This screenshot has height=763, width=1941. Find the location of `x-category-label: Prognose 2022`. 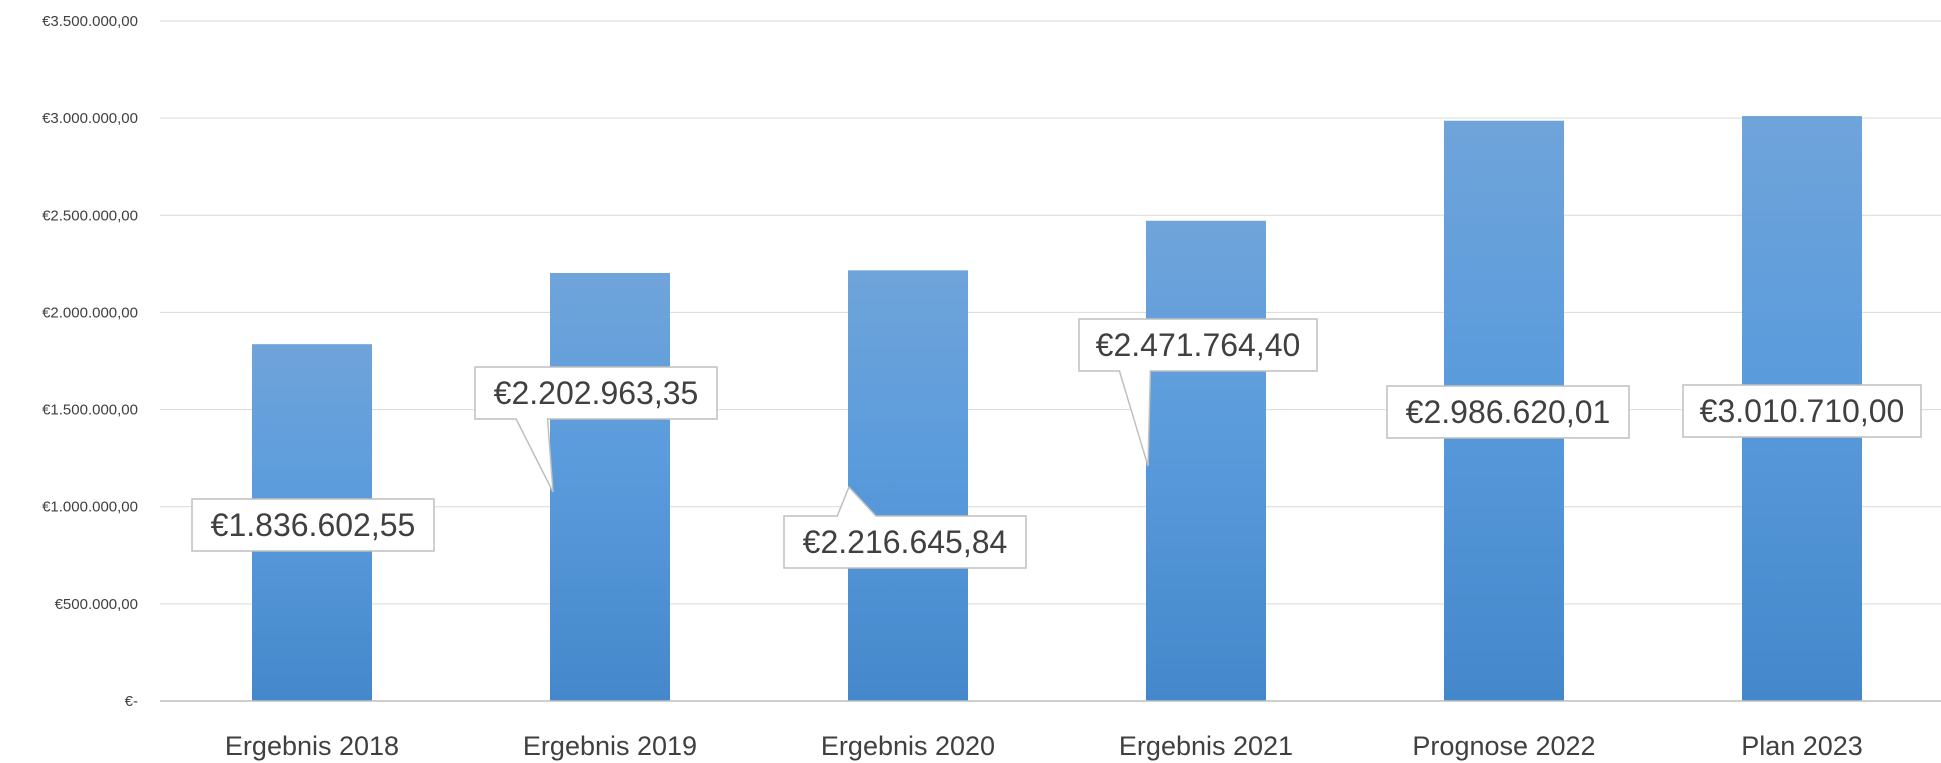

x-category-label: Prognose 2022 is located at coordinates (1503, 746).